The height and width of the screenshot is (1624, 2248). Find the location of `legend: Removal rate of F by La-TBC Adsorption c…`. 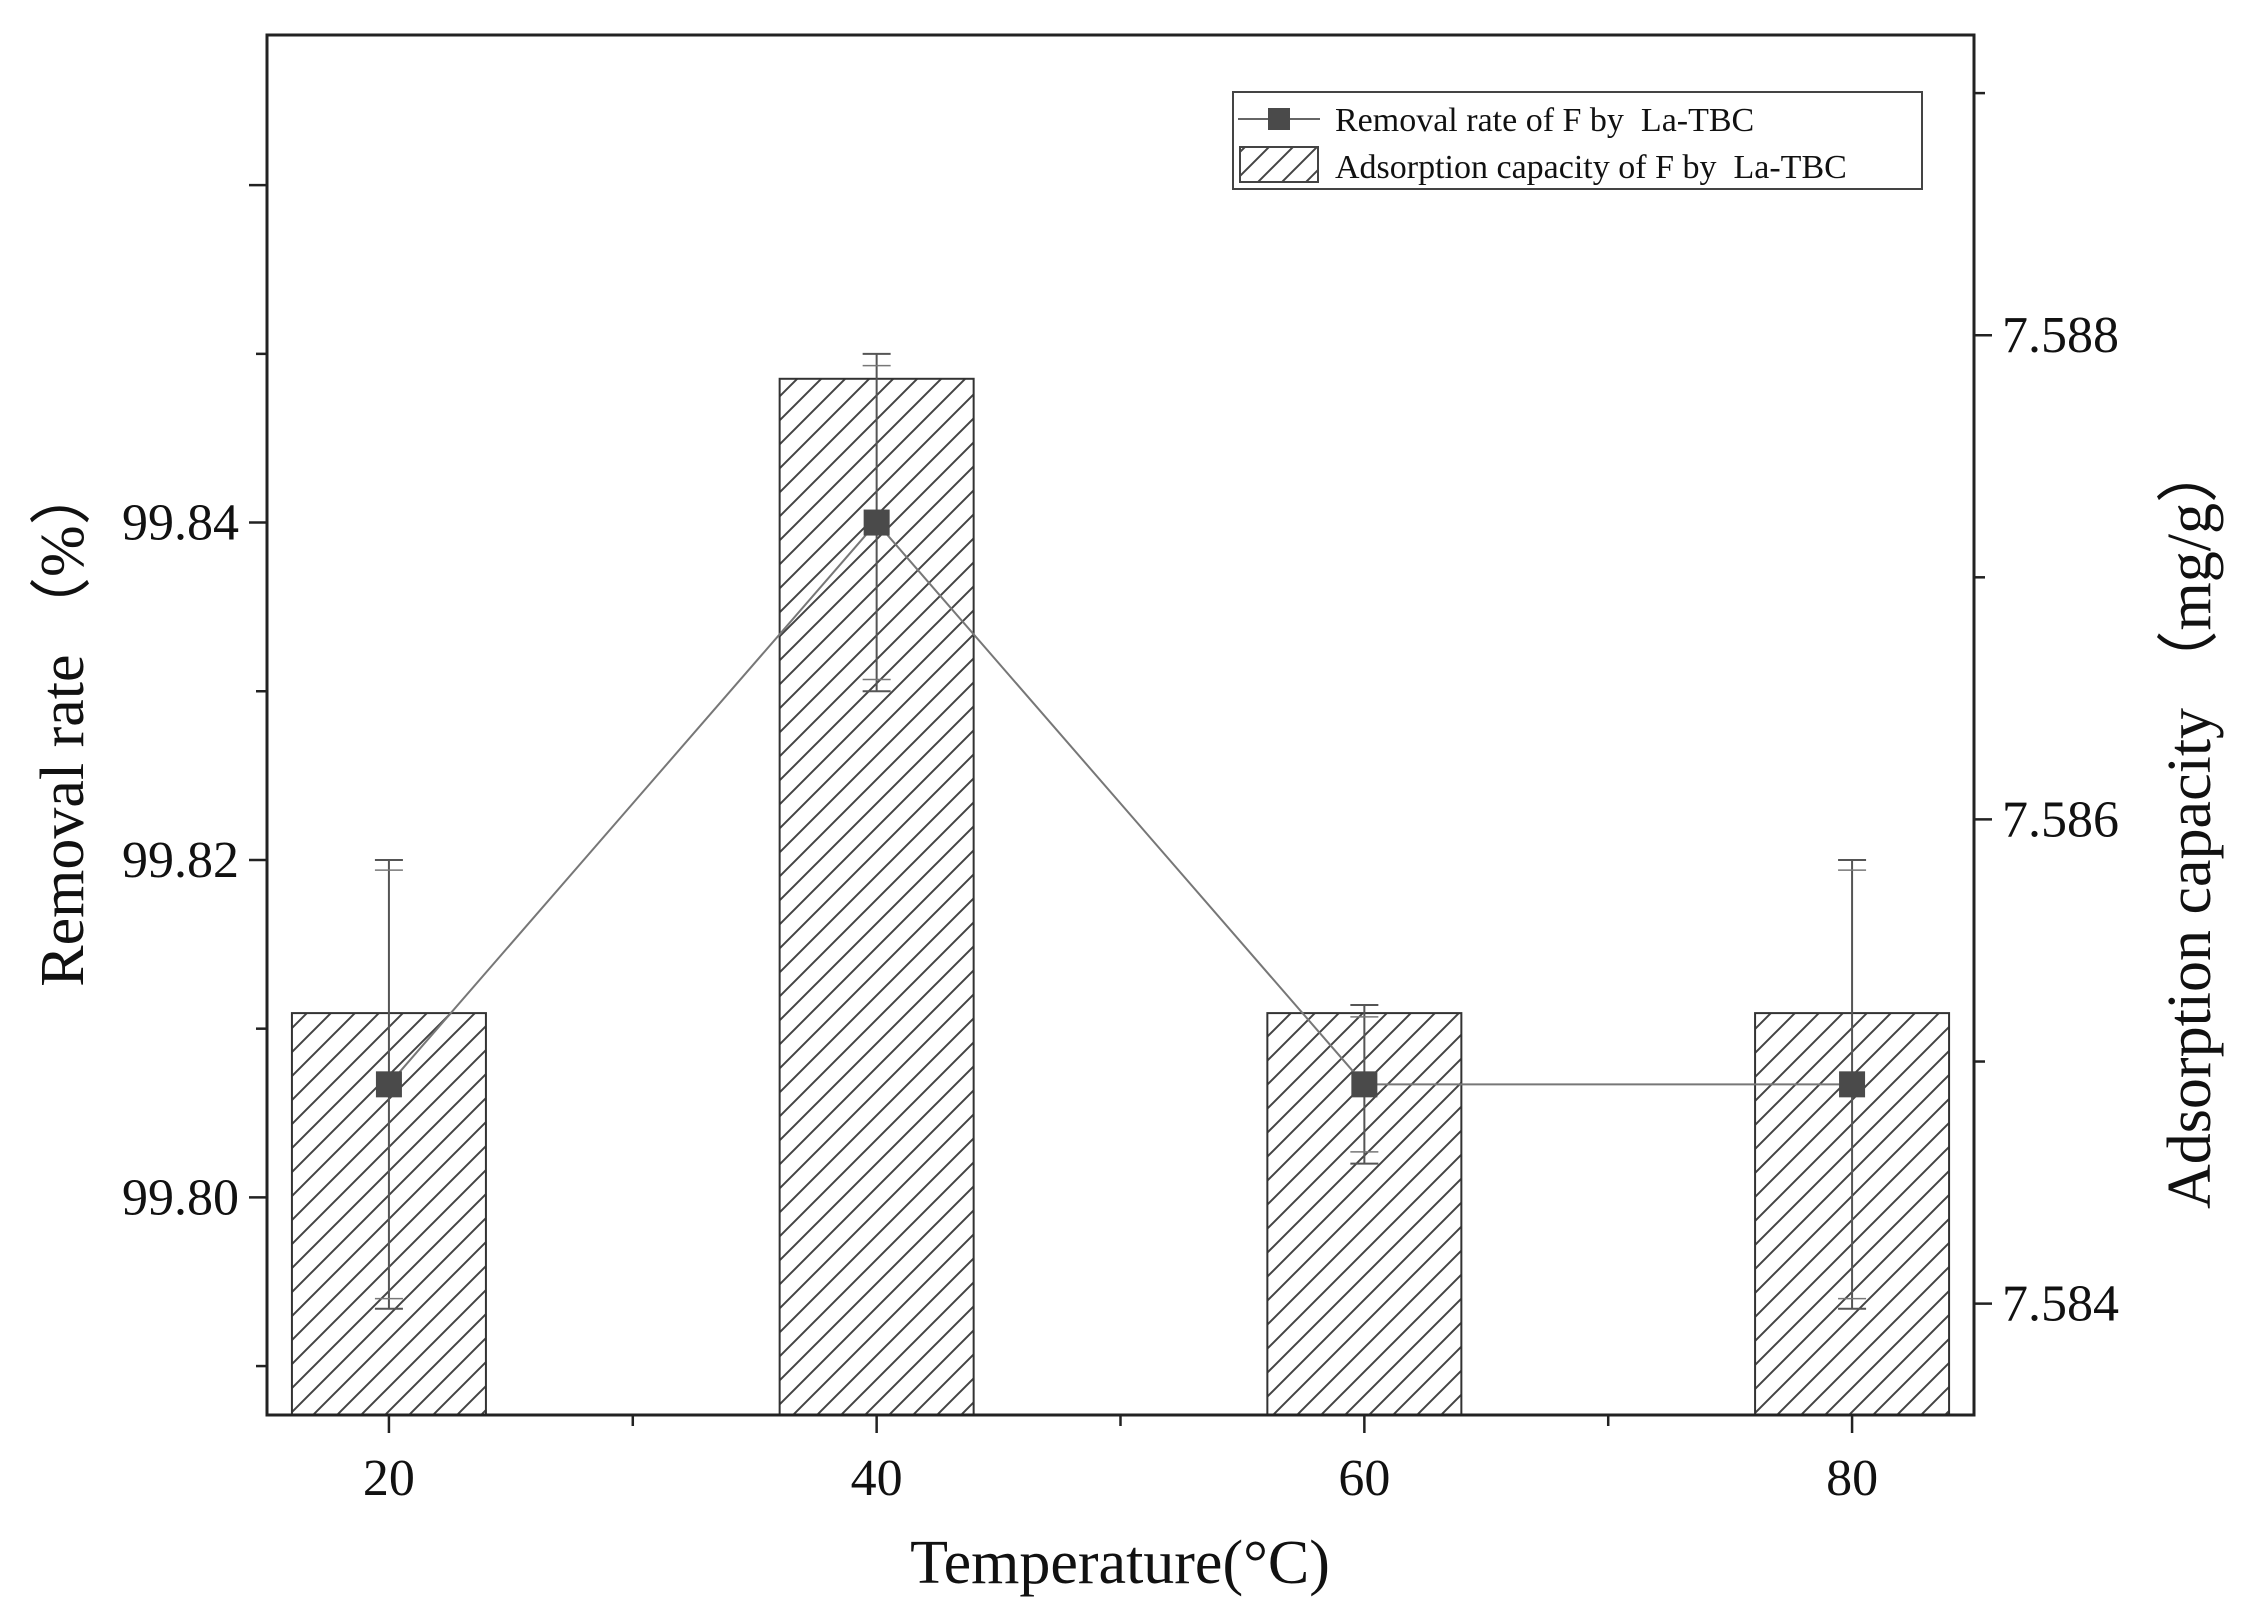

legend: Removal rate of F by La-TBC Adsorption c… is located at coordinates (1577, 140).